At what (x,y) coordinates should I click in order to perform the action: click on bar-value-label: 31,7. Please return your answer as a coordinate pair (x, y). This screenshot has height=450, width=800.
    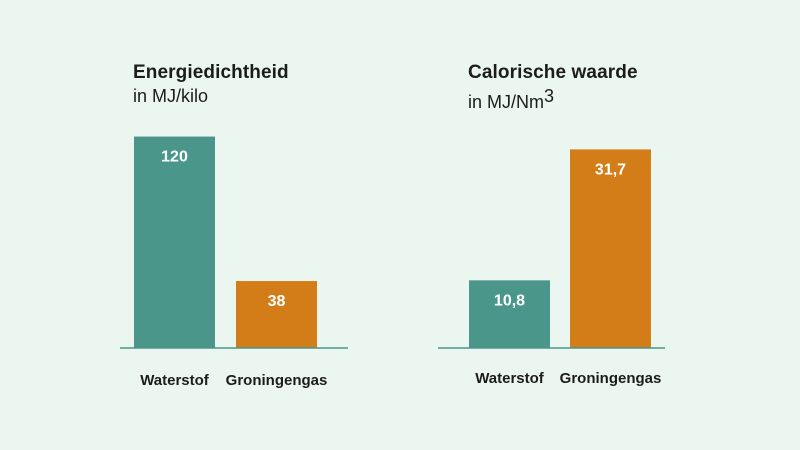
    Looking at the image, I should click on (610, 169).